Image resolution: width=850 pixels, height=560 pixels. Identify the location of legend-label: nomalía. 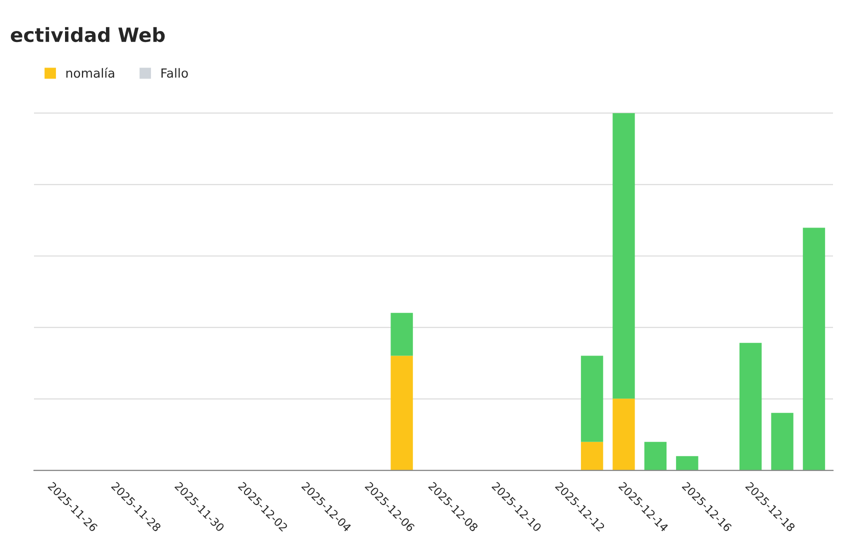
(90, 73).